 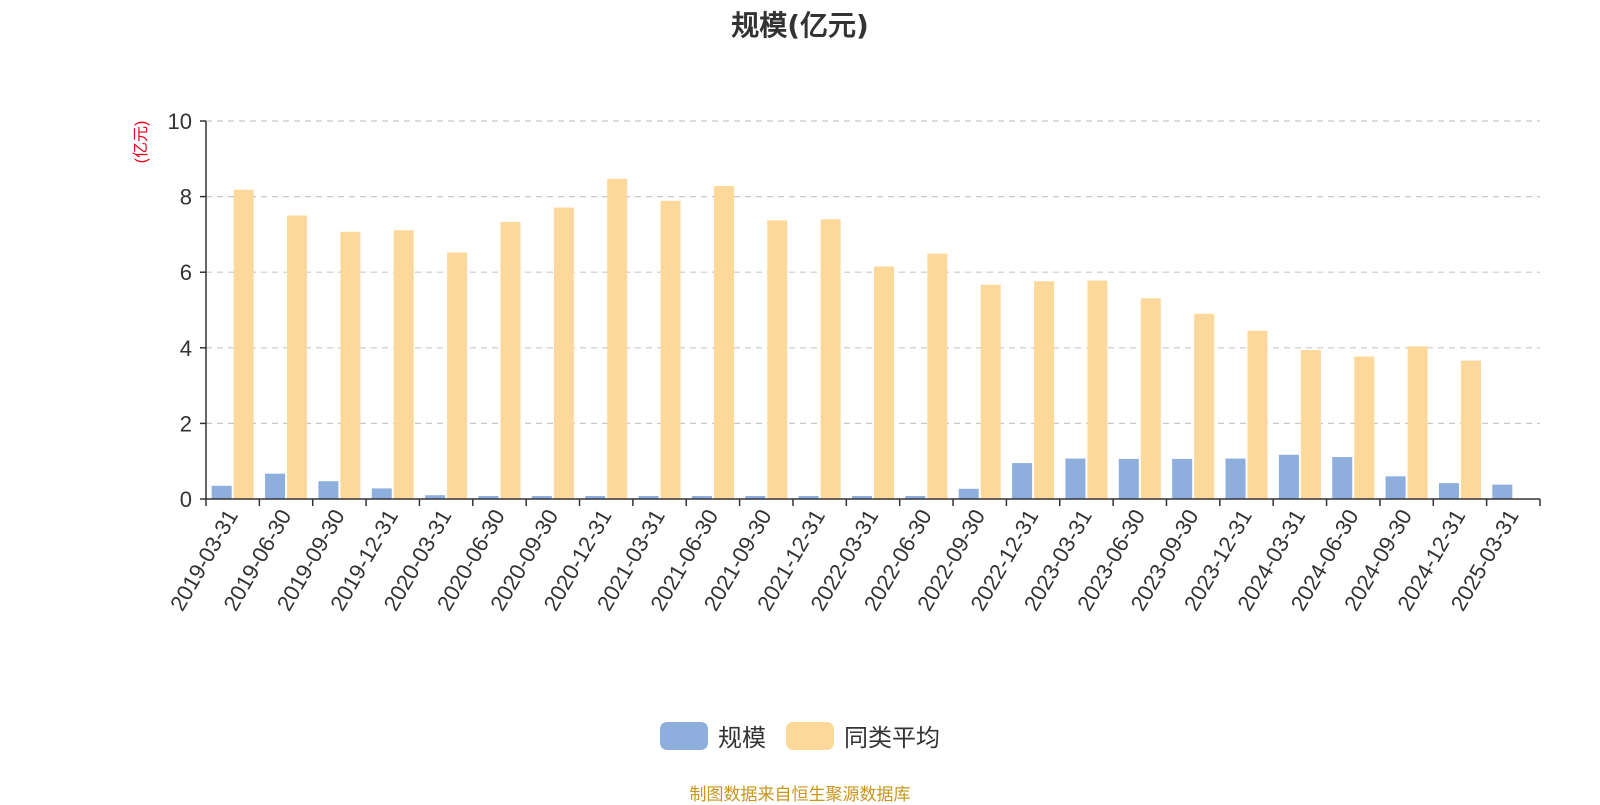 What do you see at coordinates (186, 348) in the screenshot?
I see `y-tick-label: 4` at bounding box center [186, 348].